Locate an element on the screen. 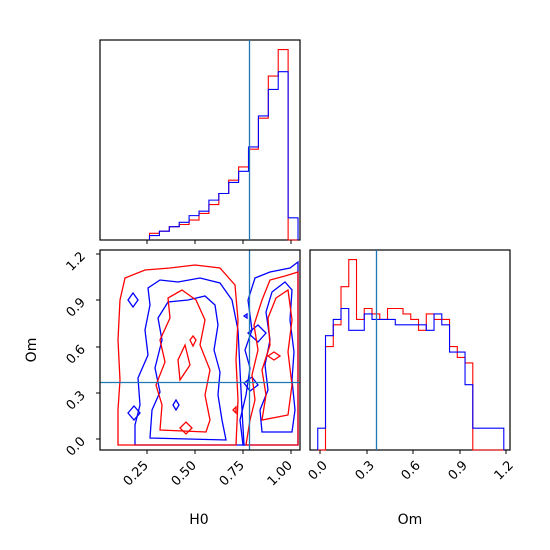  joint-frame is located at coordinates (200, 350).